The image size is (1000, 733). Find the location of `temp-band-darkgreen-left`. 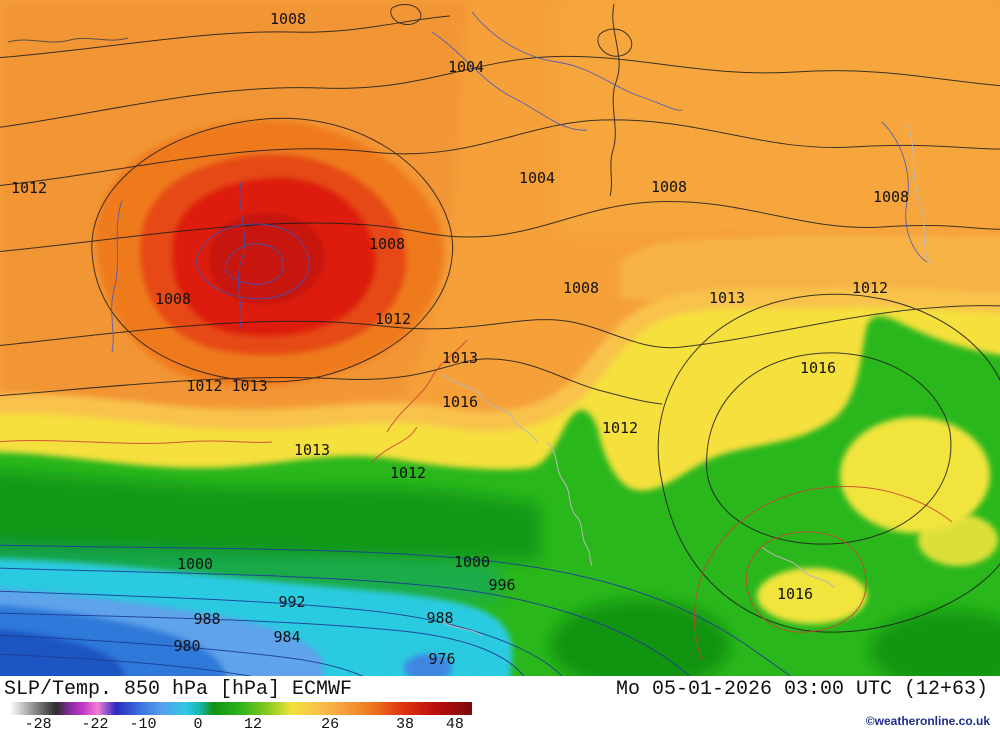

temp-band-darkgreen-left is located at coordinates (270, 515).